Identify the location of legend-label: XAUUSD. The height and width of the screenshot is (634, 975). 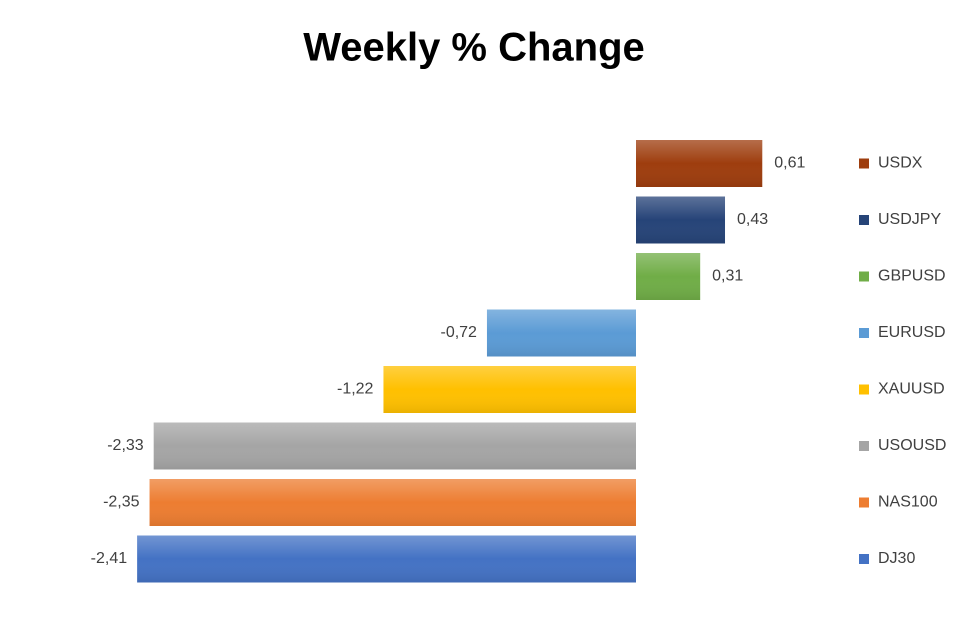
(911, 389).